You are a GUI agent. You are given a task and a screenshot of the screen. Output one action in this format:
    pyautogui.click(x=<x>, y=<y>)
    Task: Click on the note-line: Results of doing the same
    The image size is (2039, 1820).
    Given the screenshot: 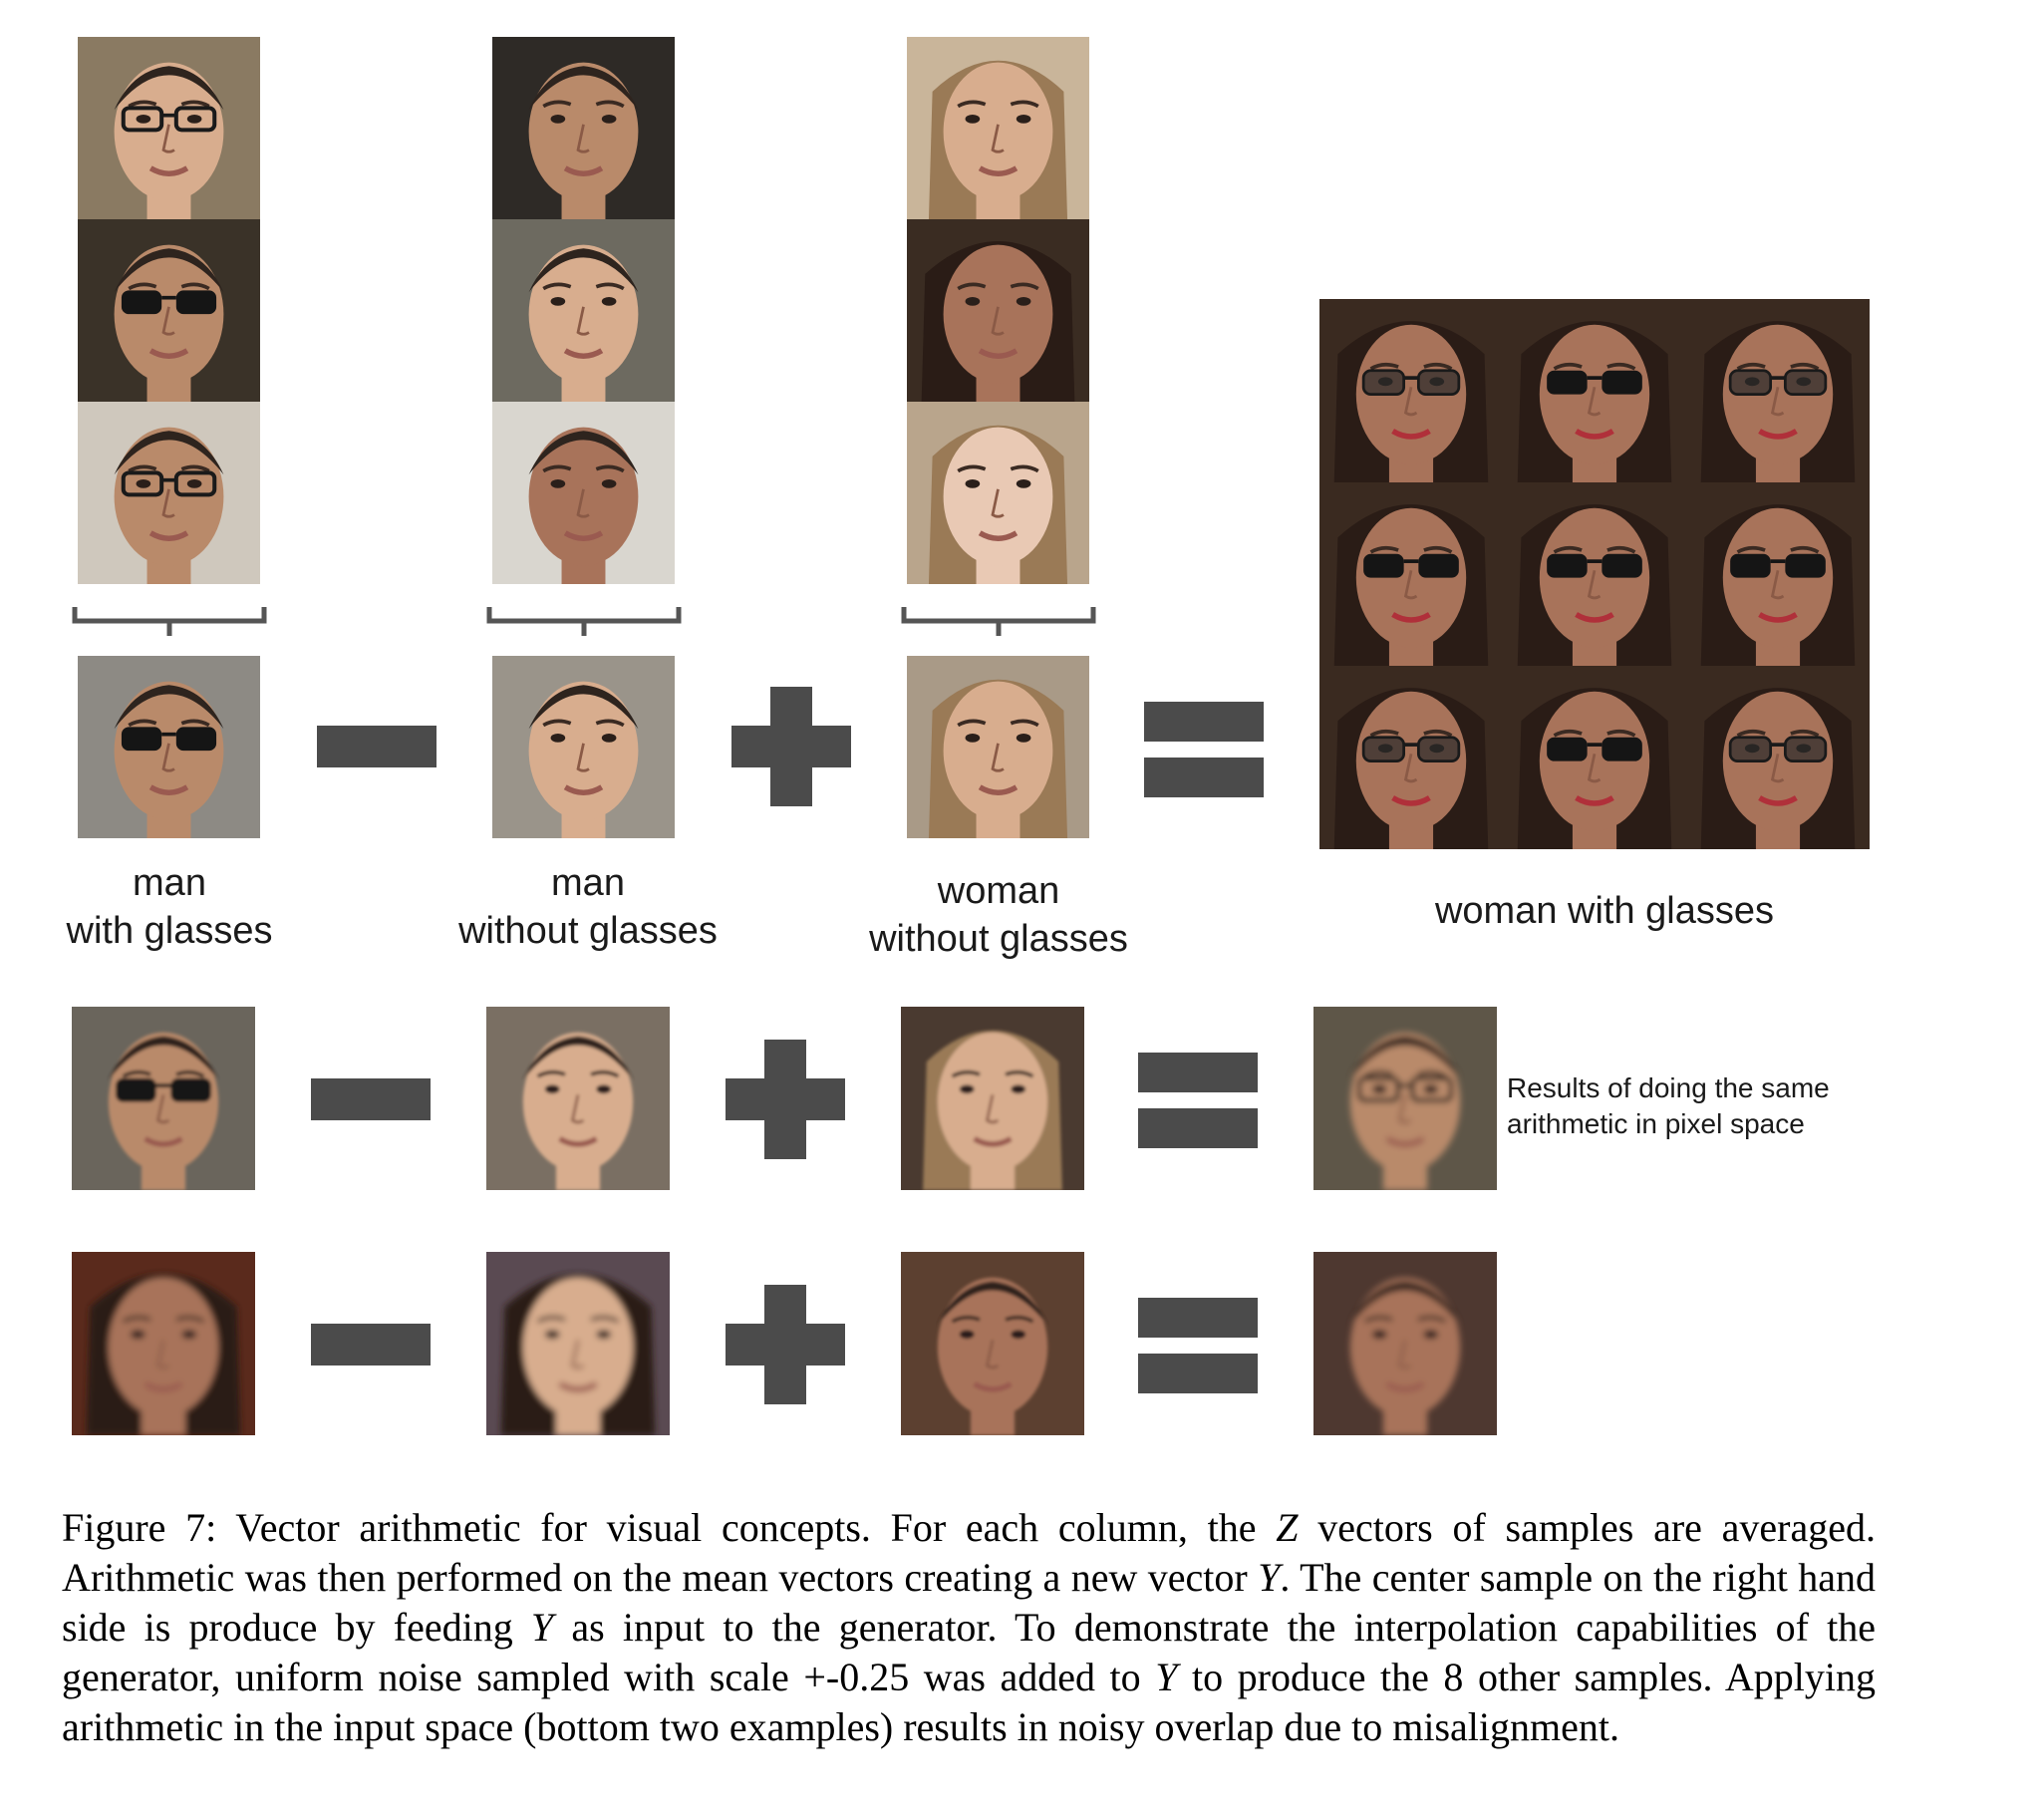 What is the action you would take?
    pyautogui.click(x=1668, y=1087)
    